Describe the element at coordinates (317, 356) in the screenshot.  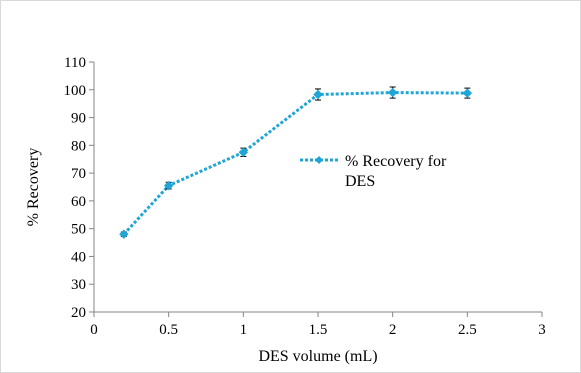
I see `x-axis-label: DES volume (mL)` at that location.